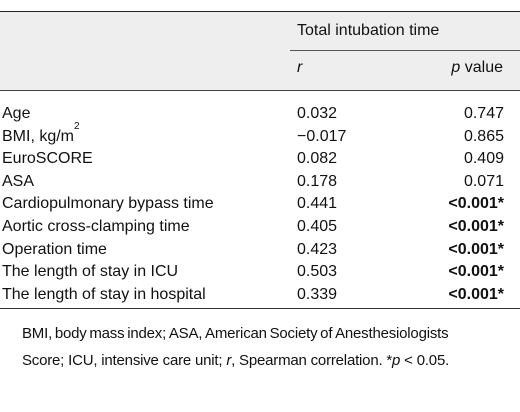 Image resolution: width=520 pixels, height=412 pixels. I want to click on row-variable: Age, so click(16, 114).